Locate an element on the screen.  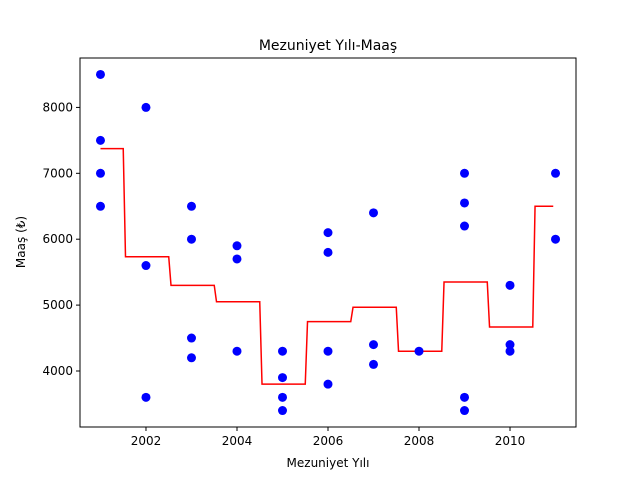
x-tick-label: 2006 is located at coordinates (328, 441).